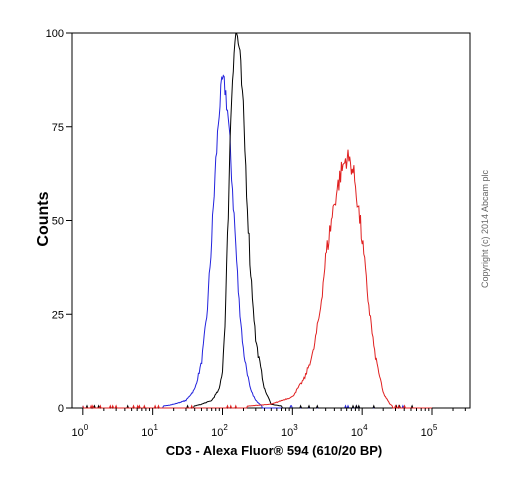 The image size is (506, 478). I want to click on x-axis-label: CD3 - Alexa Fluor® 594 (610/20 BP), so click(274, 450).